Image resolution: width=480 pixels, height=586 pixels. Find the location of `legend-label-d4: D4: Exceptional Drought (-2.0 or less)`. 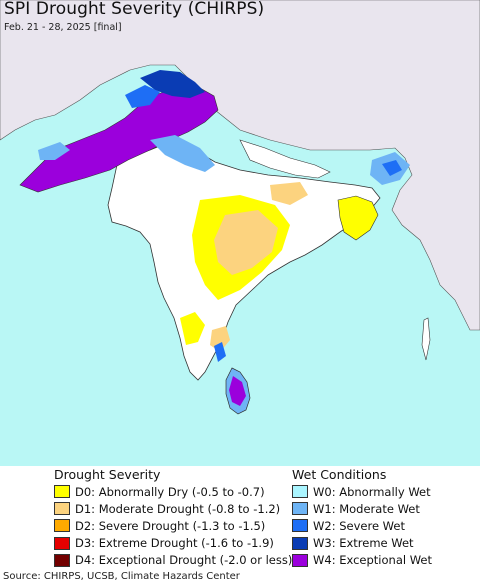

legend-label-d4: D4: Exceptional Drought (-2.0 or less) is located at coordinates (184, 560).